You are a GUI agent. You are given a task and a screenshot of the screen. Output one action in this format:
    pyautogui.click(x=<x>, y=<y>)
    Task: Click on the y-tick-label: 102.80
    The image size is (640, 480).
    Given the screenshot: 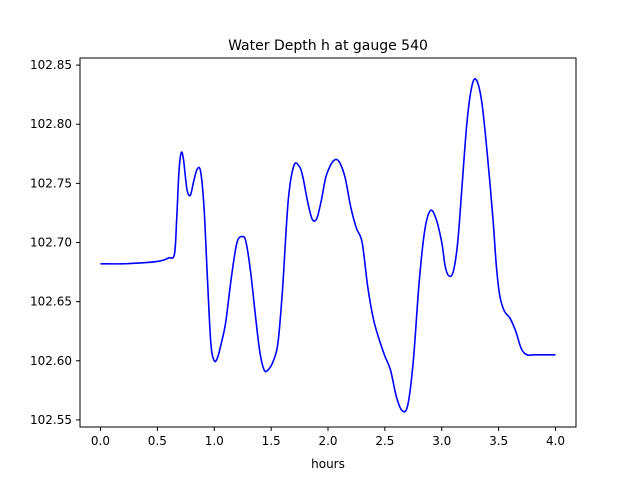 What is the action you would take?
    pyautogui.click(x=51, y=124)
    